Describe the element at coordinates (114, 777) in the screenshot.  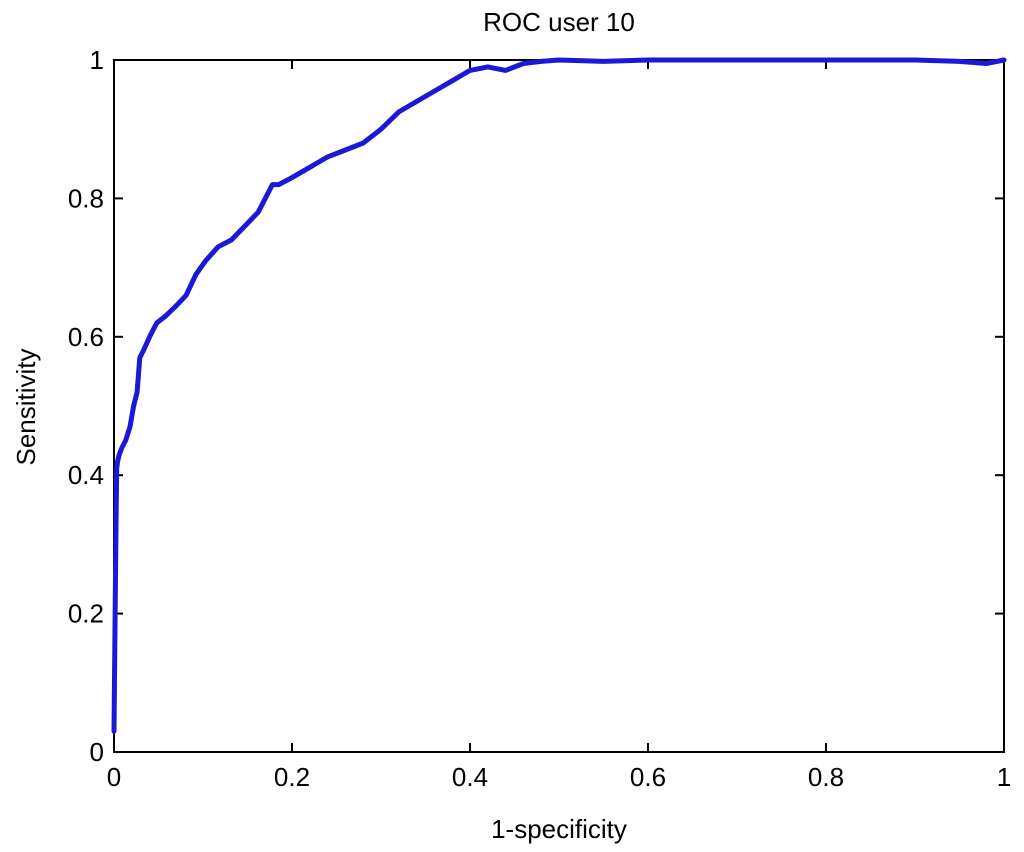
I see `x-tick-label: 0` at that location.